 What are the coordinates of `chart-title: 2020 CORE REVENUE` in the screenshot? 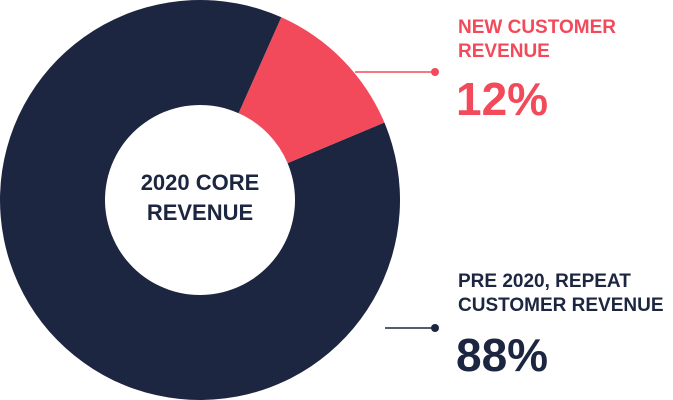 It's located at (200, 197).